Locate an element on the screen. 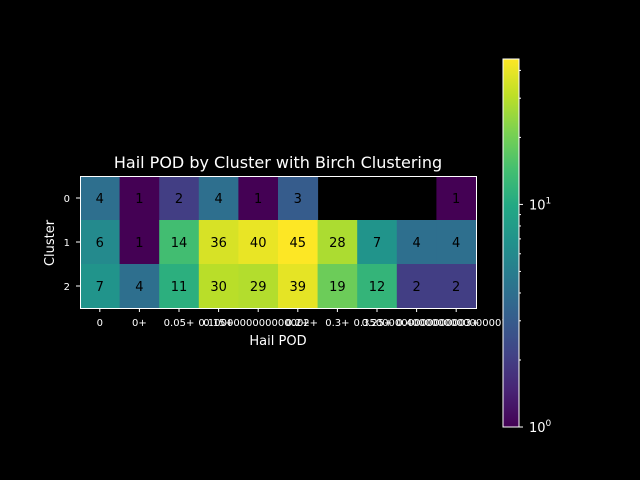  cell-value-label: 28 is located at coordinates (337, 243).